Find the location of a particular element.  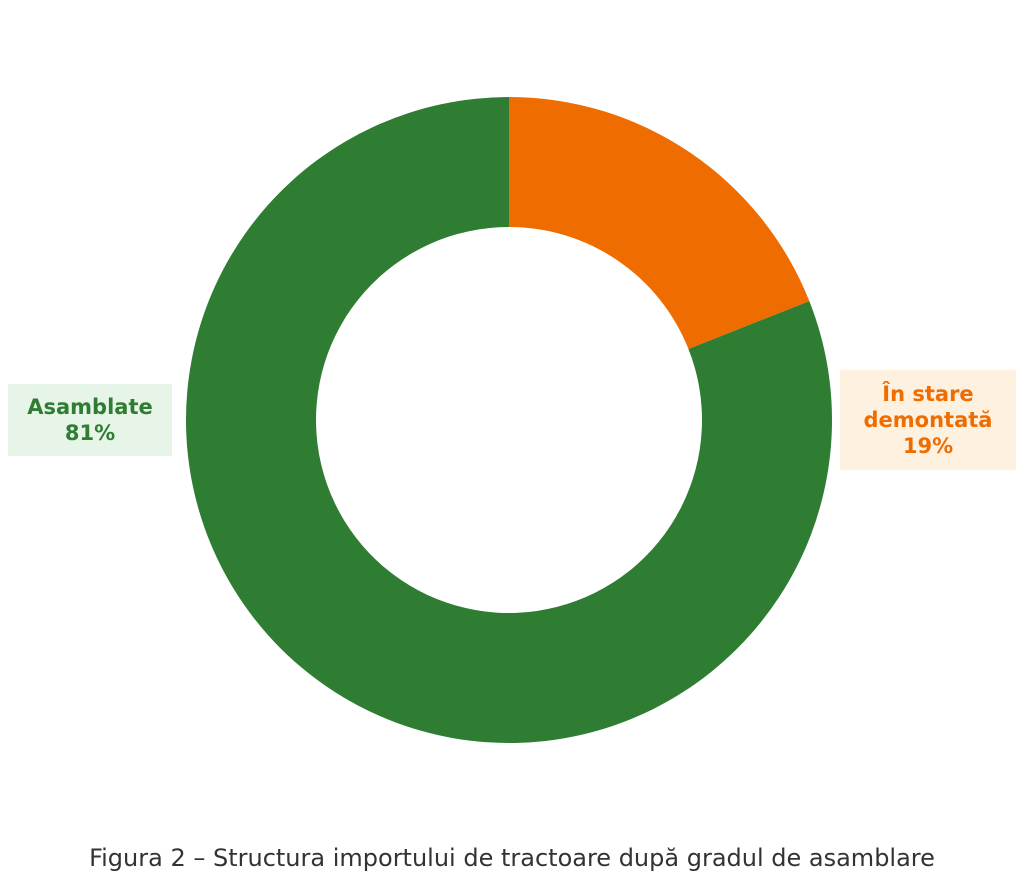

slice-label-asamblate-name: Asamblate is located at coordinates (90, 407).